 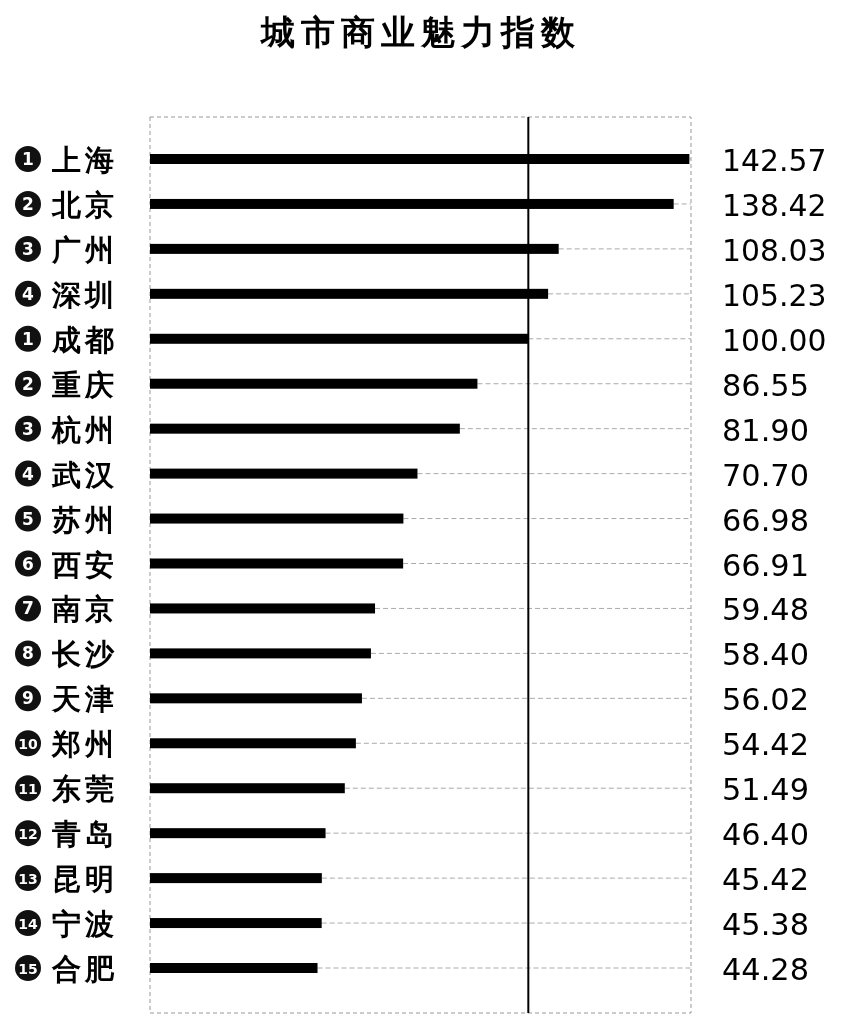 I want to click on y-tick-label: 4 深圳, so click(x=70, y=294).